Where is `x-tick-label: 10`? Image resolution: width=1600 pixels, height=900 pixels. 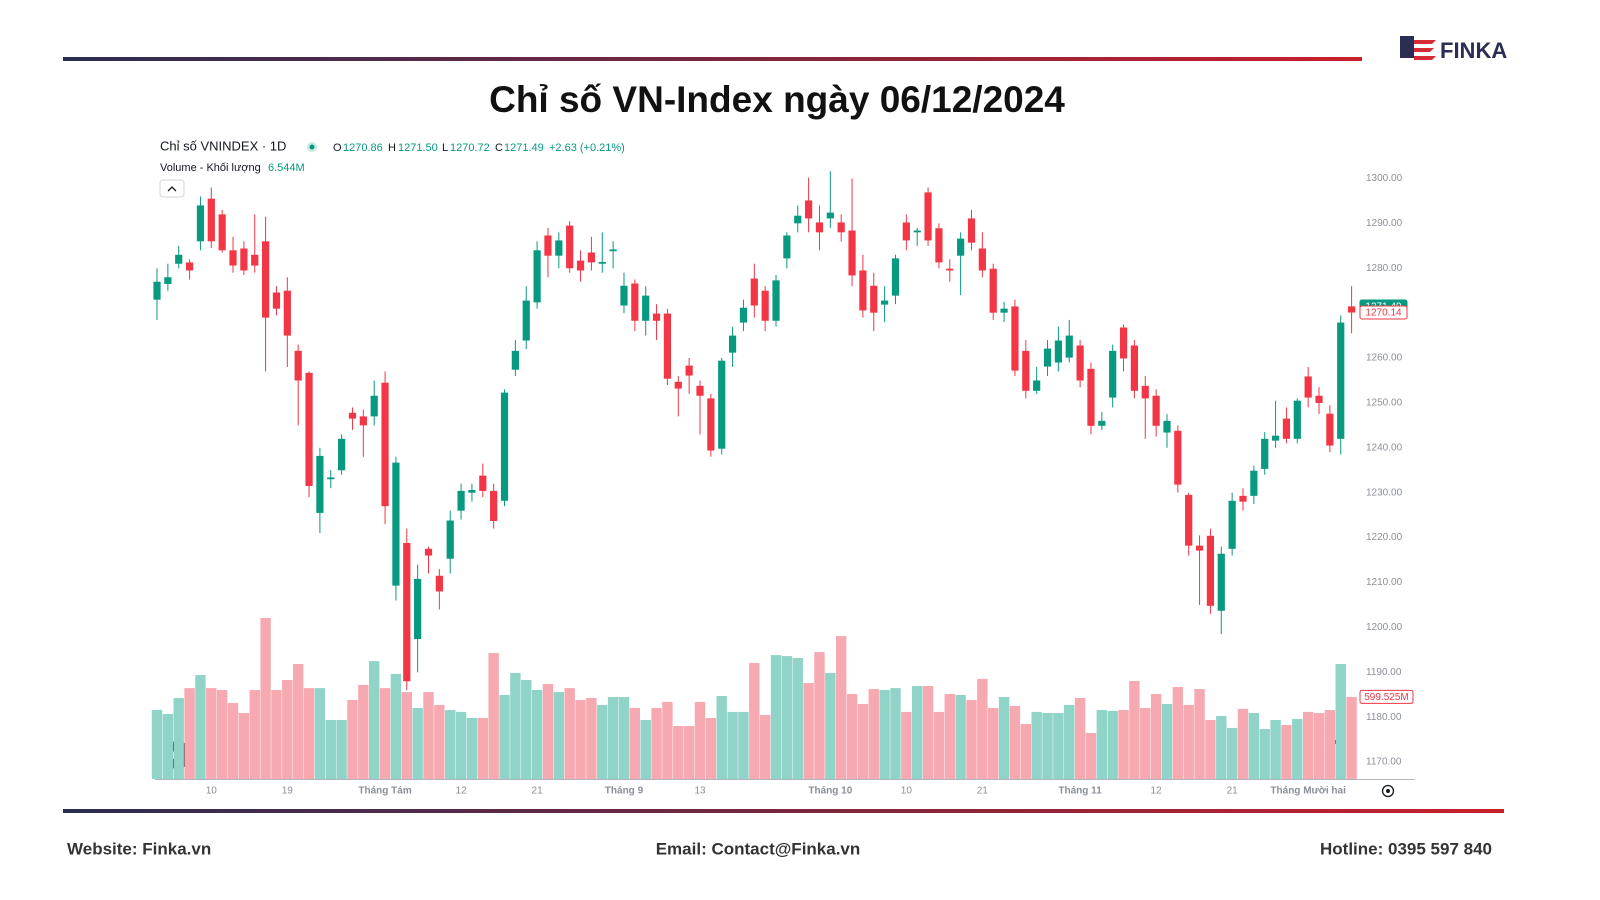
x-tick-label: 10 is located at coordinates (907, 791).